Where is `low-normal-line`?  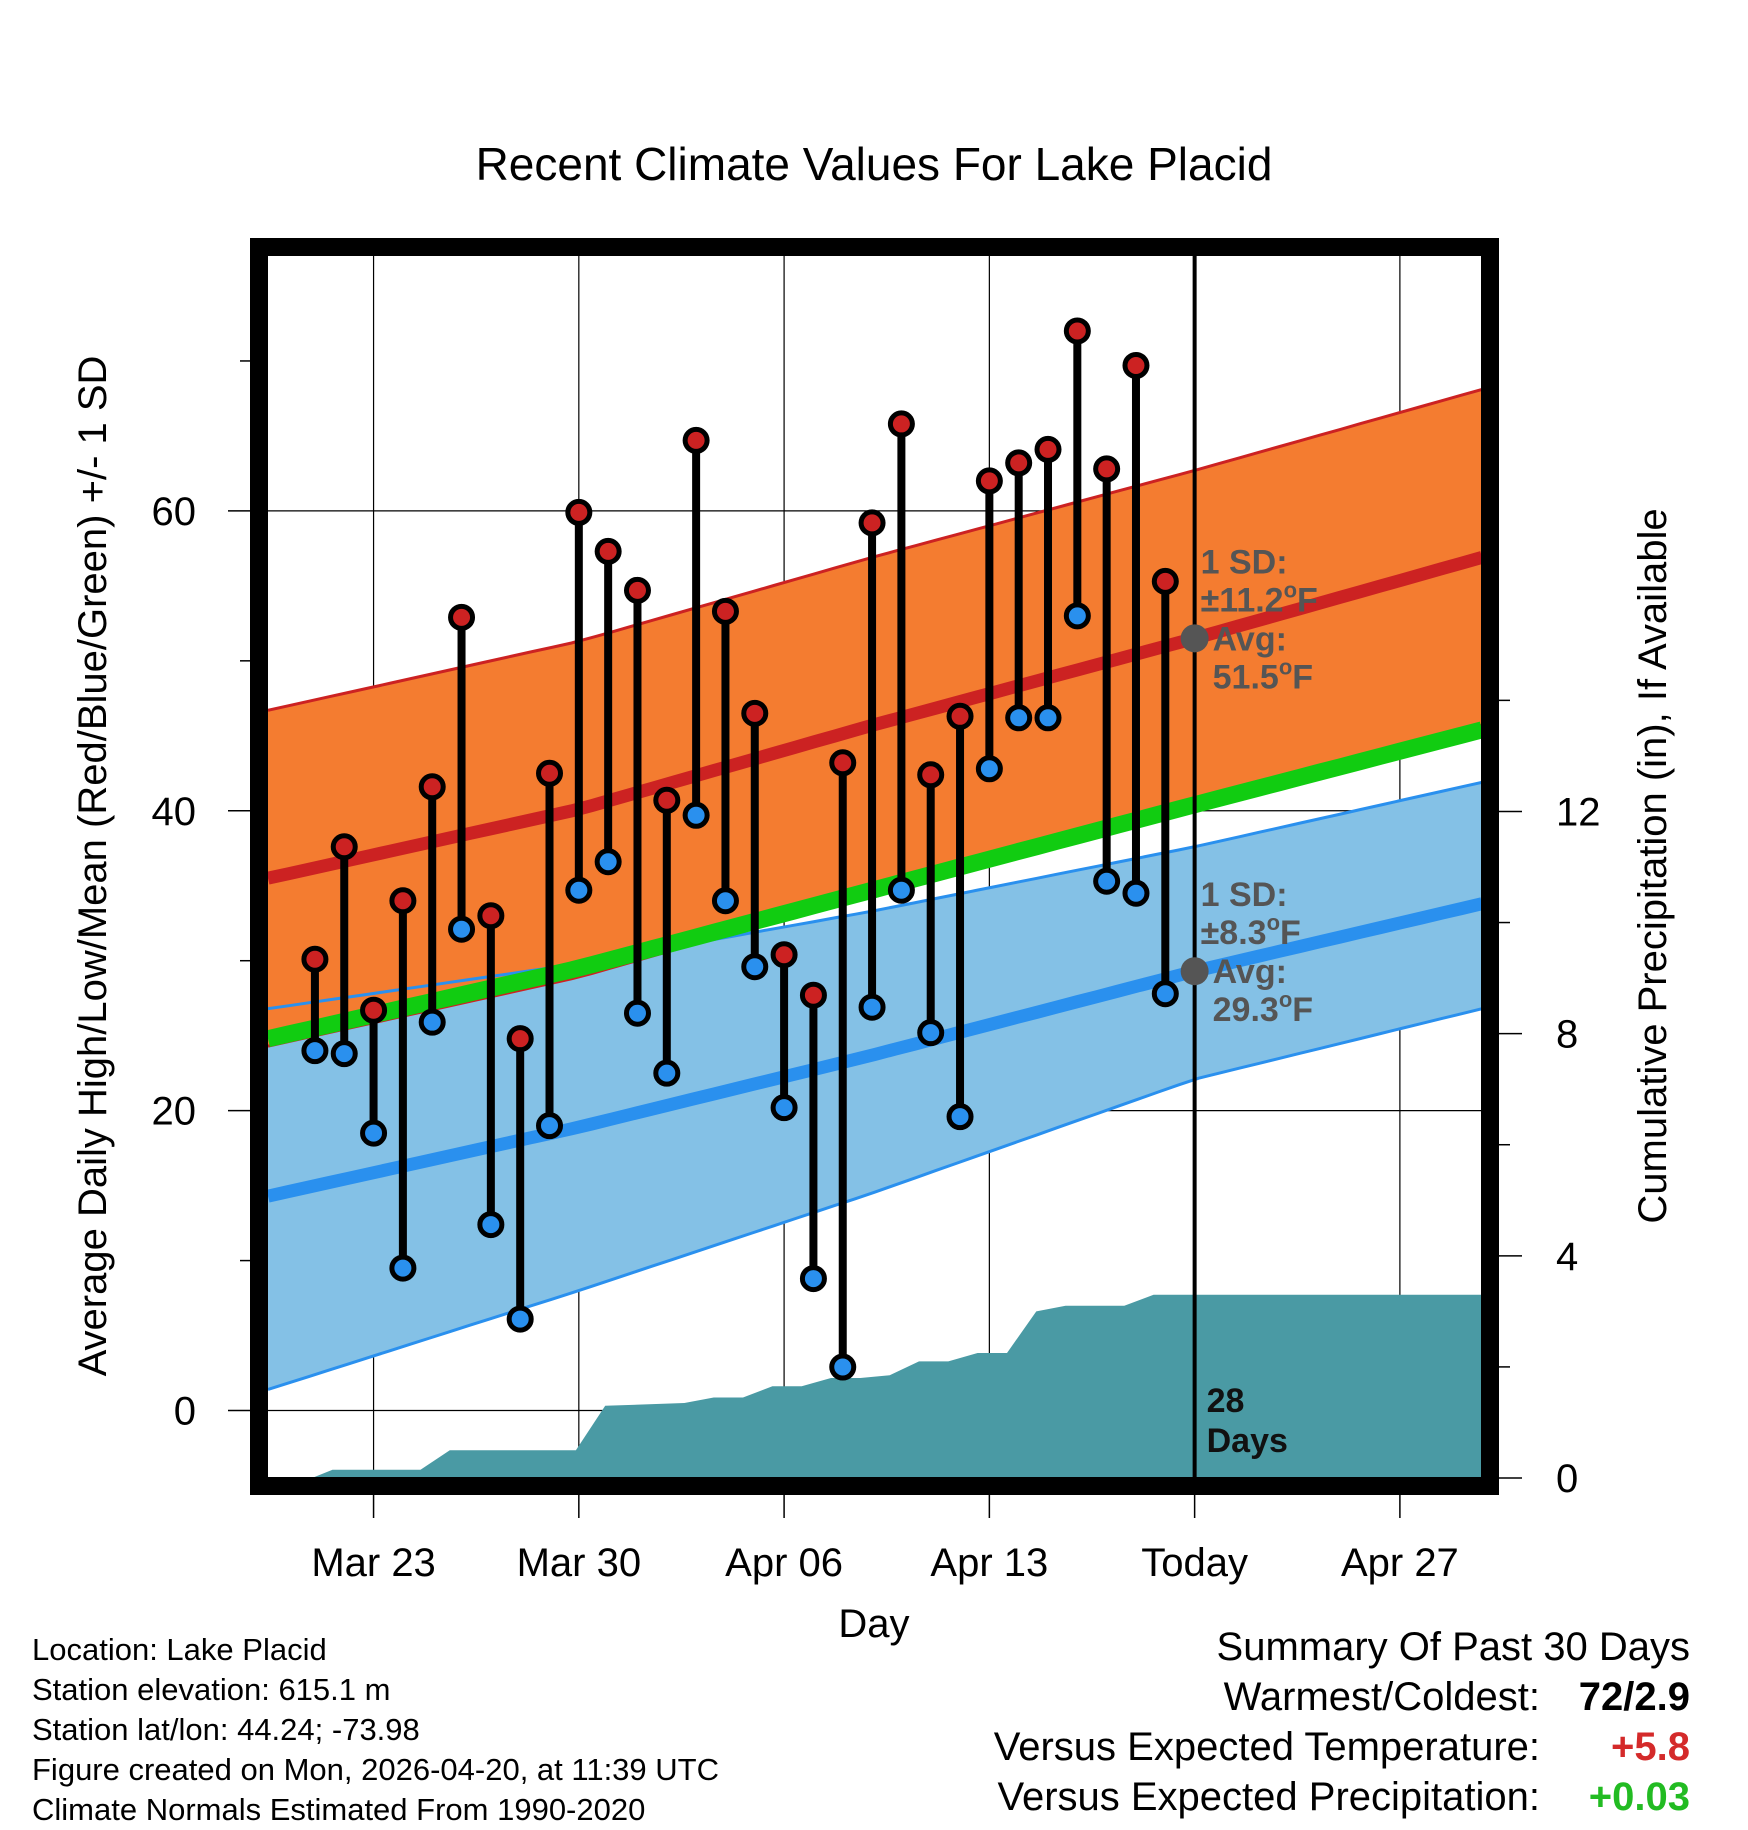
low-normal-line is located at coordinates (875, 1050).